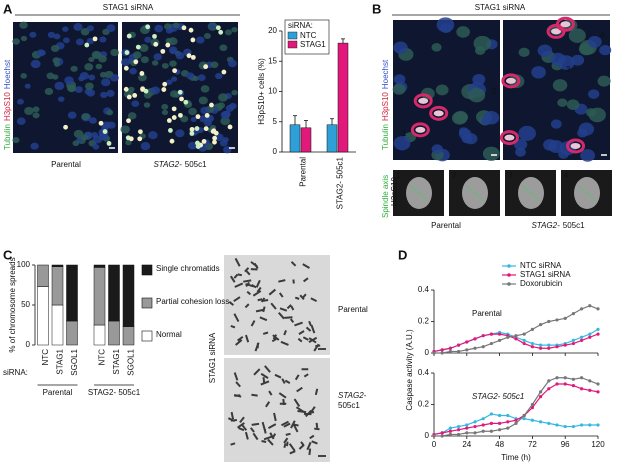 Image resolution: width=617 pixels, height=468 pixels. Describe the element at coordinates (510, 175) in the screenshot. I see `inset-number: 3` at that location.